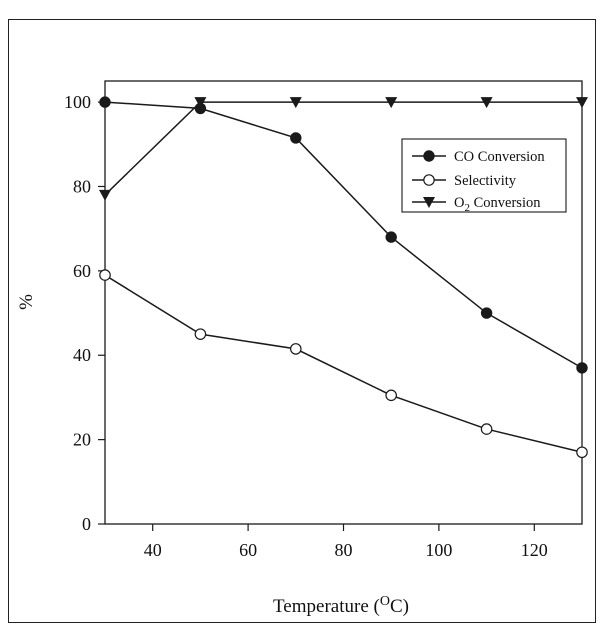 This screenshot has height=624, width=606. Describe the element at coordinates (153, 550) in the screenshot. I see `x-tick-label: 40` at that location.